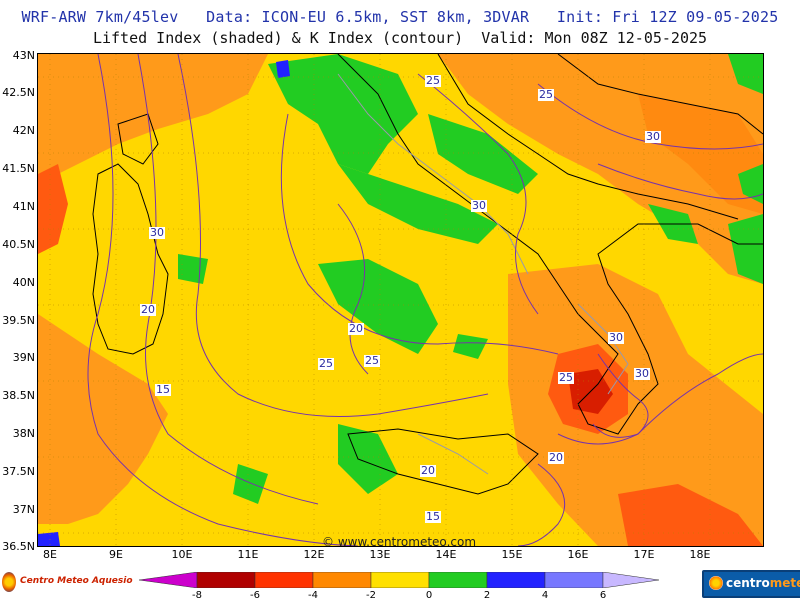 The height and width of the screenshot is (601, 800). Describe the element at coordinates (716, 583) in the screenshot. I see `logo-sun-icon` at that location.